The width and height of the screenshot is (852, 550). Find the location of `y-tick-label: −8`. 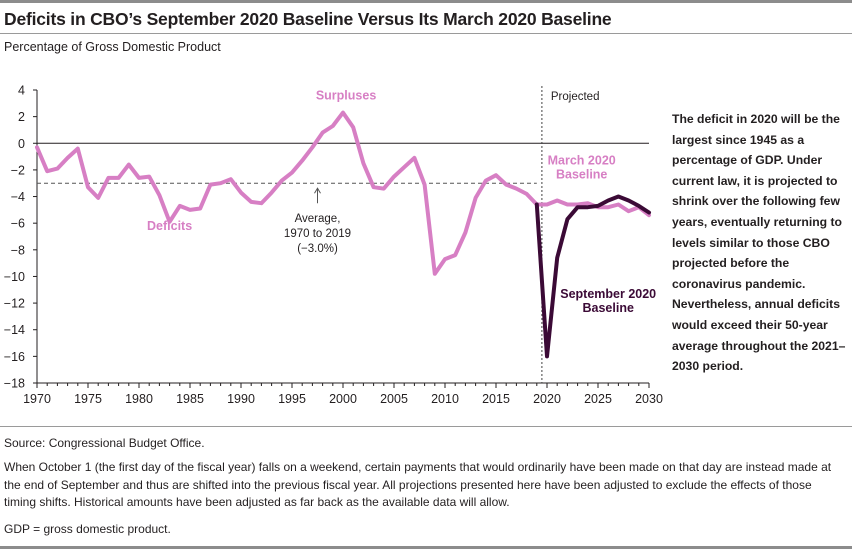

y-tick-label: −8 is located at coordinates (18, 250).